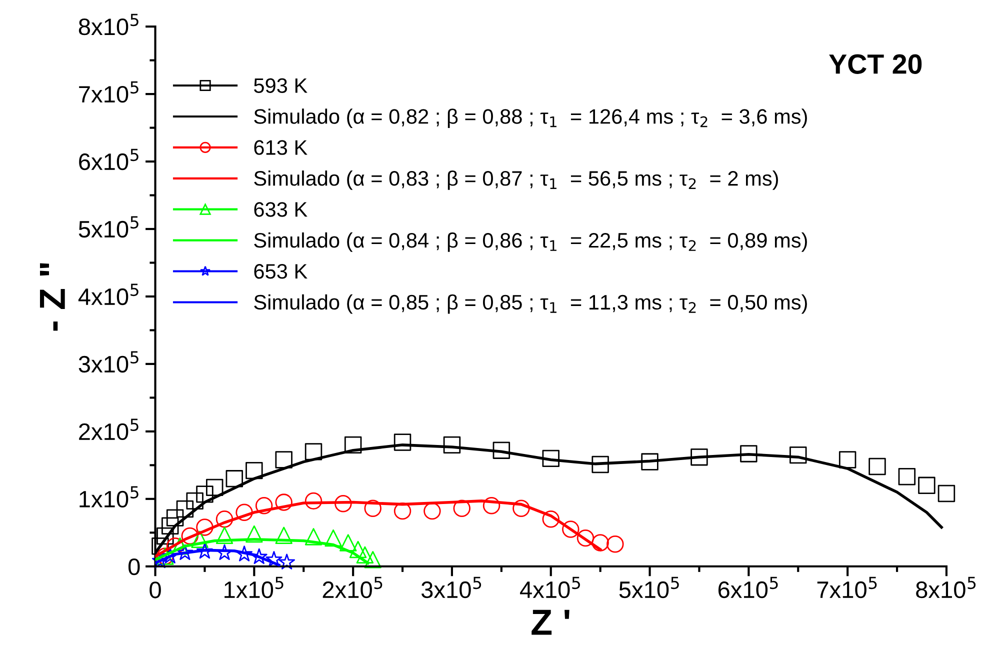  What do you see at coordinates (109, 497) in the screenshot?
I see `y-tick-label: 1x10$^{5}$` at bounding box center [109, 497].